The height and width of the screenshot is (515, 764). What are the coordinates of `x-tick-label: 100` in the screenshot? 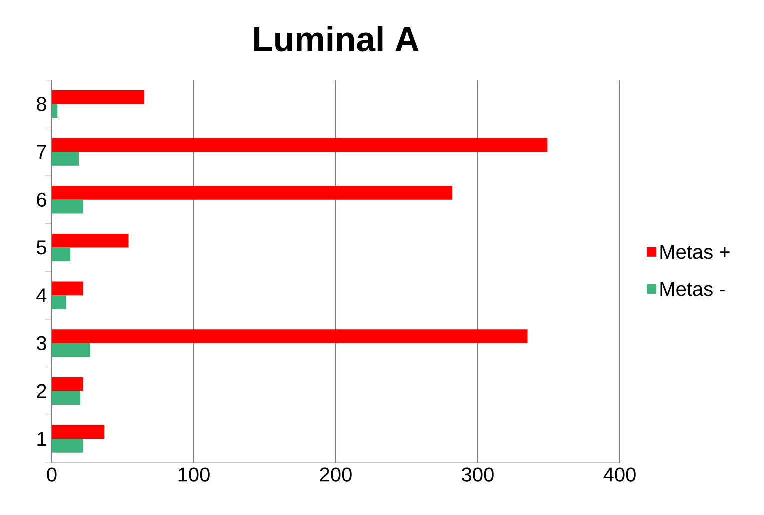 It's located at (194, 475).